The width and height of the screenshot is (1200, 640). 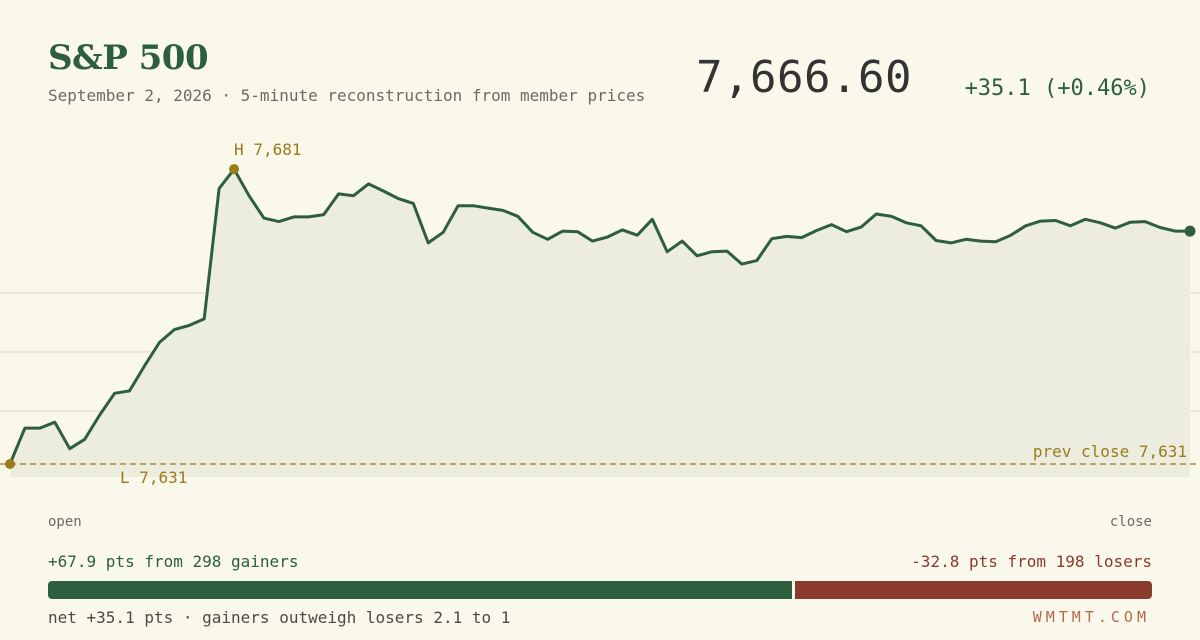 I want to click on prev-close-label: prev close 7,631, so click(x=1110, y=451).